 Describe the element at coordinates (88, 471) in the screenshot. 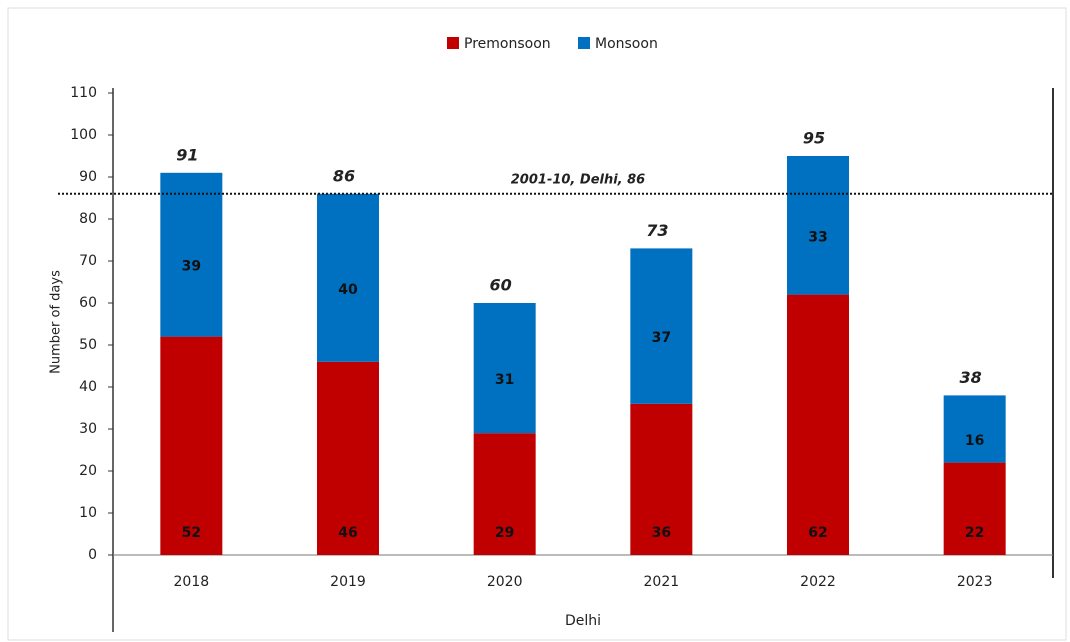

I see `y-tick-label: 20` at that location.